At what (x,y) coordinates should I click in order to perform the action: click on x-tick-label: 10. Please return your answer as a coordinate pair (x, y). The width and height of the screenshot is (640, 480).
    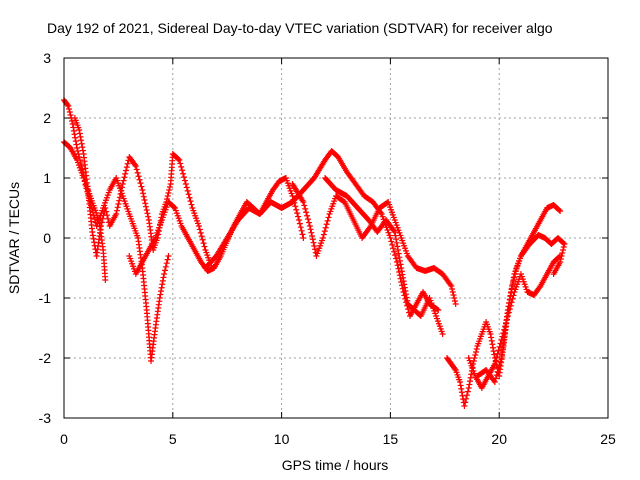
    Looking at the image, I should click on (282, 439).